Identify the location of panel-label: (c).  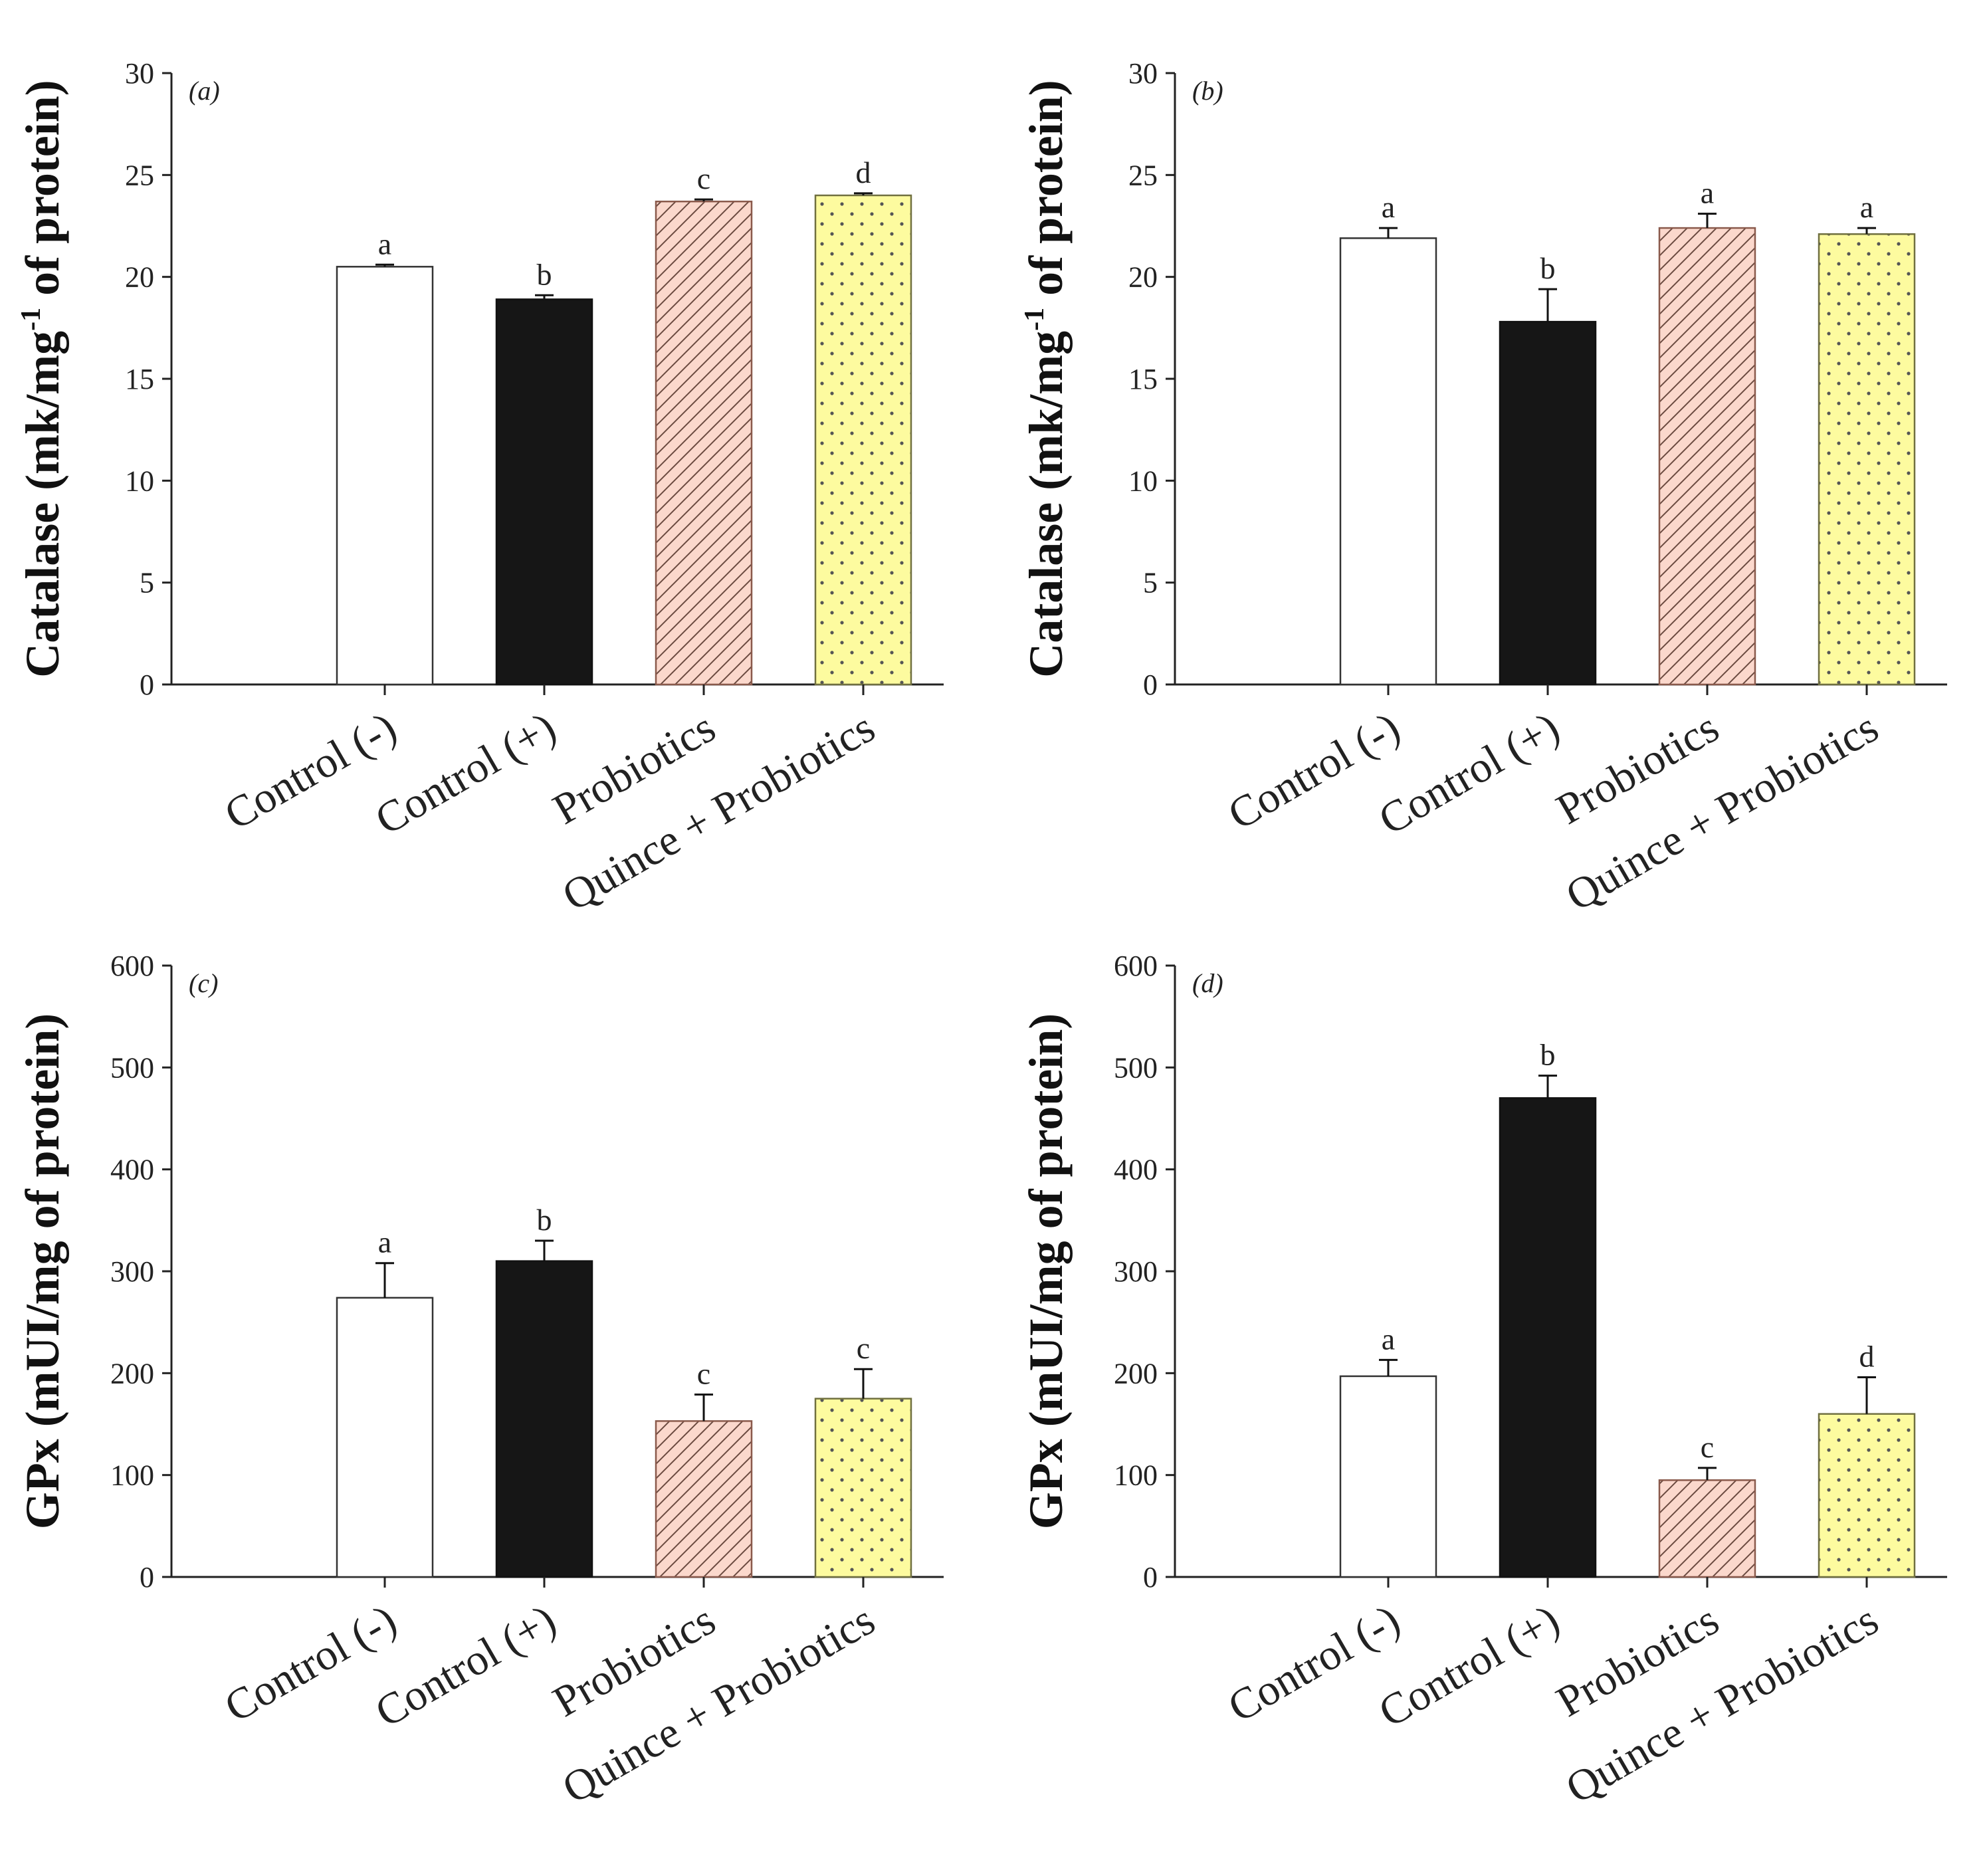
(204, 983).